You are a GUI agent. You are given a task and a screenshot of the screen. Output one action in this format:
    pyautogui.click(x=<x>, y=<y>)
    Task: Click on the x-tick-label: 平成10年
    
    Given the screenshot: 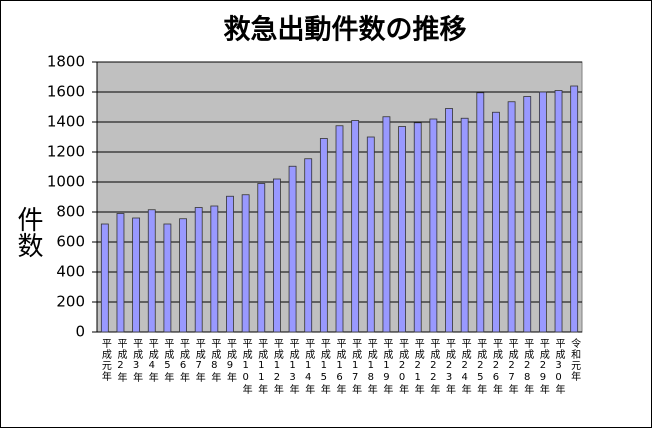 What is the action you would take?
    pyautogui.click(x=246, y=366)
    